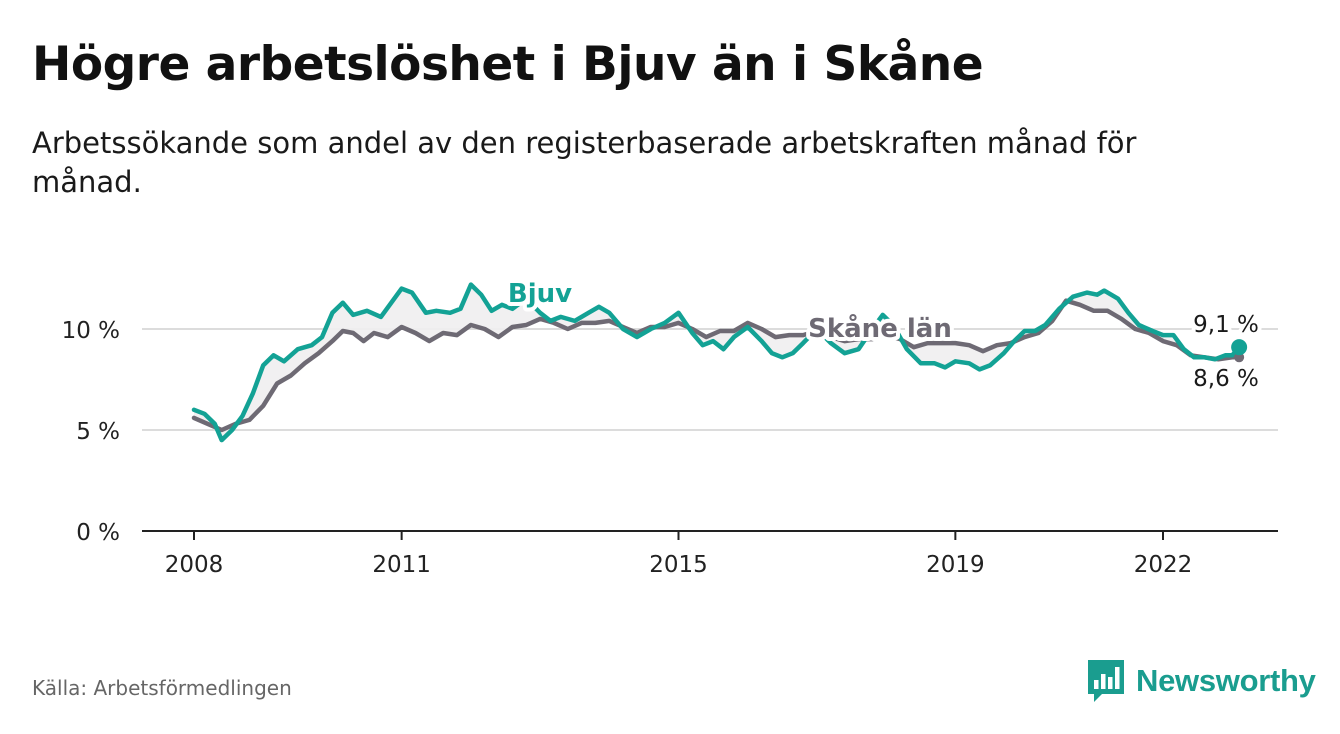 The height and width of the screenshot is (734, 1340). What do you see at coordinates (1163, 565) in the screenshot?
I see `x-tick-label: 2022` at bounding box center [1163, 565].